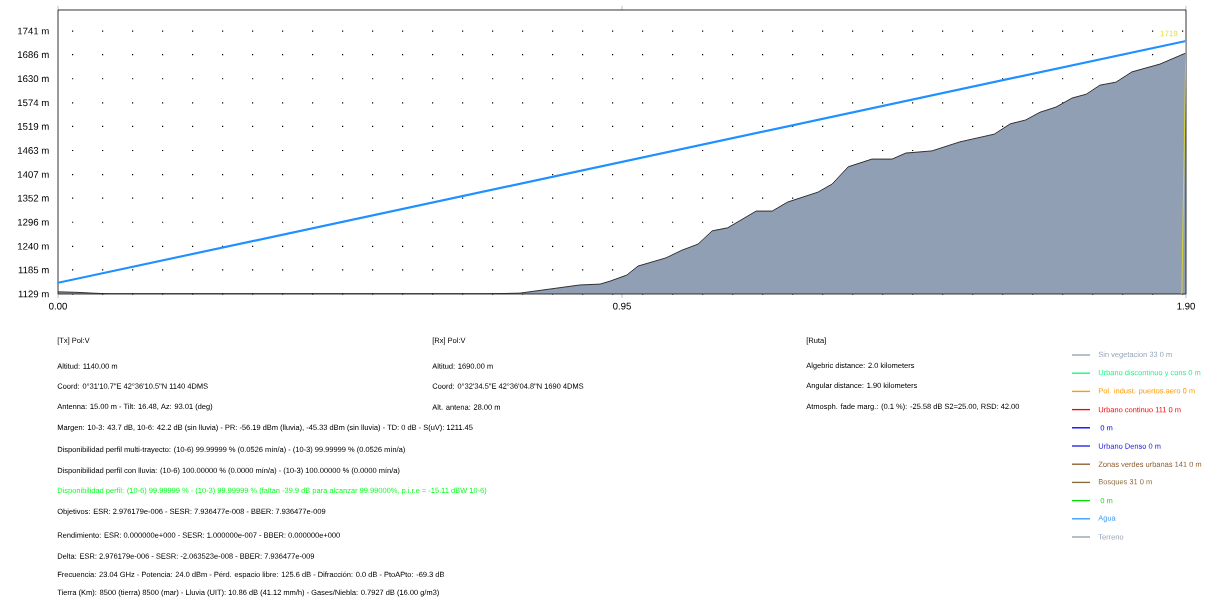  What do you see at coordinates (1169, 33) in the screenshot?
I see `annotation: 1719` at bounding box center [1169, 33].